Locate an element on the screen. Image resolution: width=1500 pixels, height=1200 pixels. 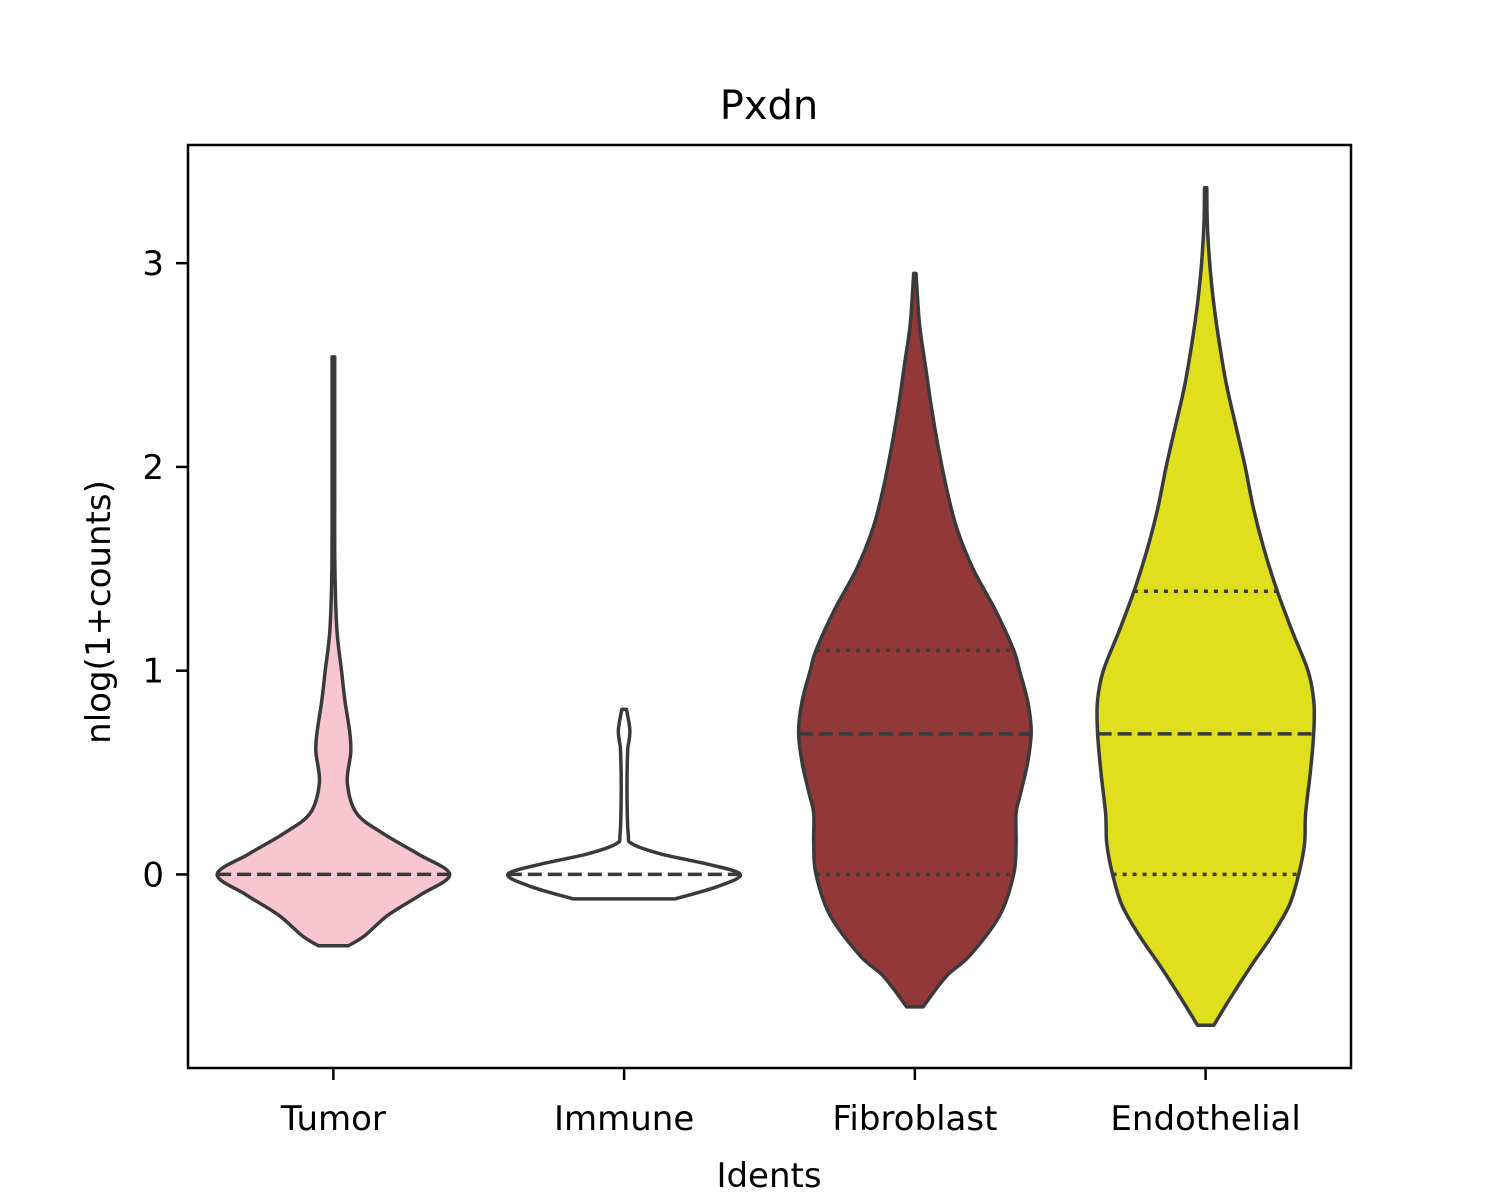
x-axis-label: Idents is located at coordinates (768, 1176).